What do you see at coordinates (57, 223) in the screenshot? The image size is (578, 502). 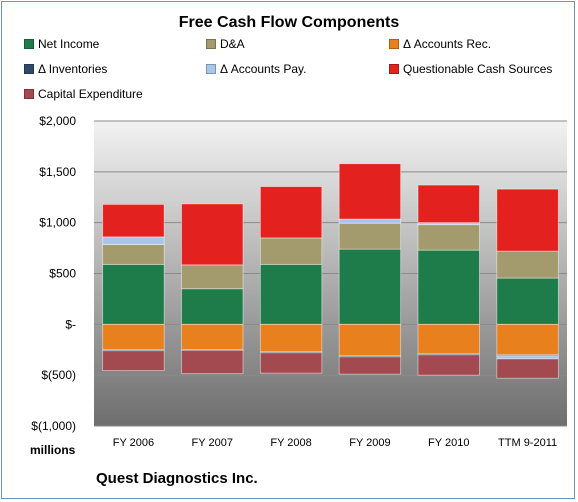 I see `y-tick-label: $1,000` at bounding box center [57, 223].